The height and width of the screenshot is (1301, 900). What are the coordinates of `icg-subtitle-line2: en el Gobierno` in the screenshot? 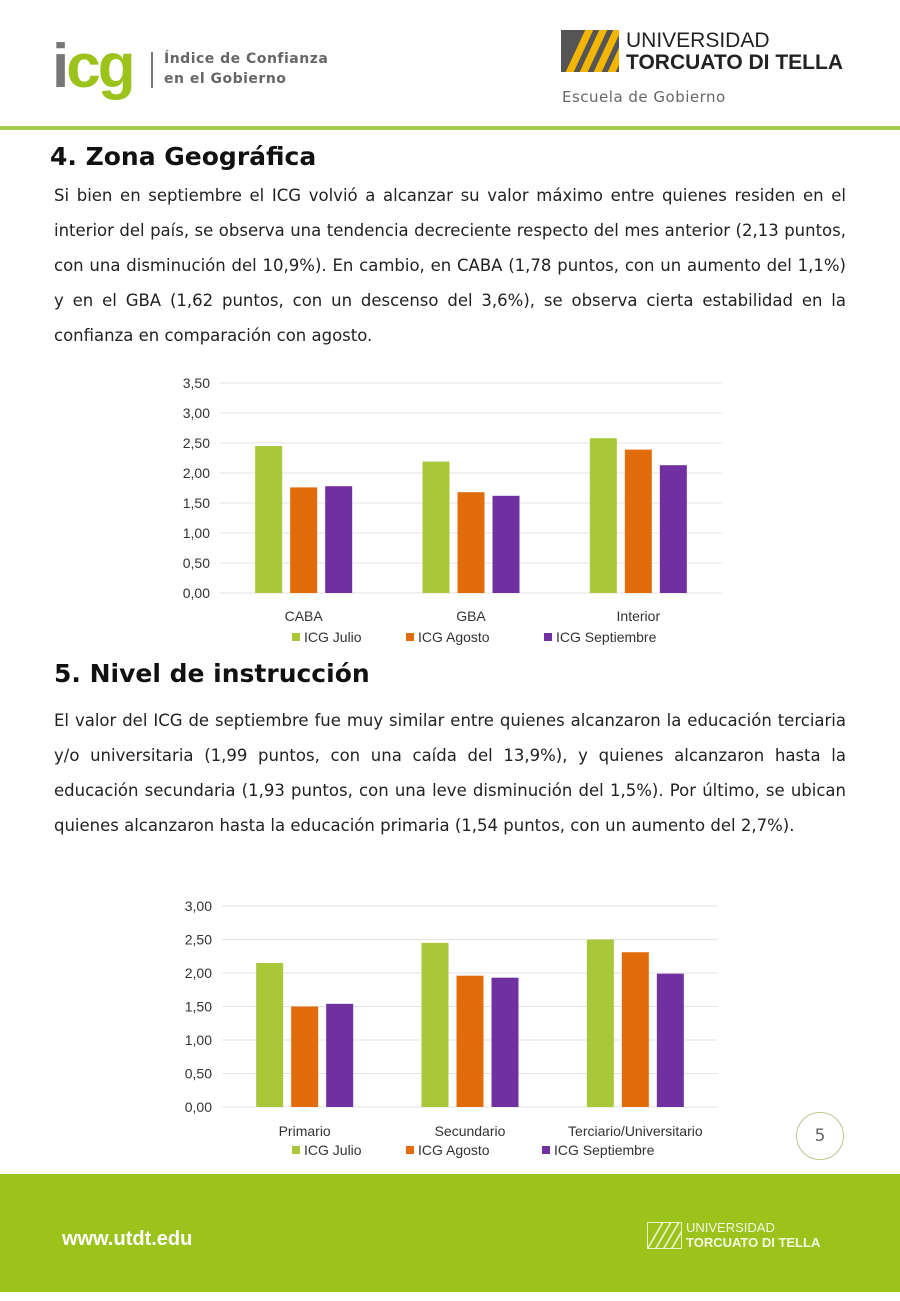 It's located at (225, 79).